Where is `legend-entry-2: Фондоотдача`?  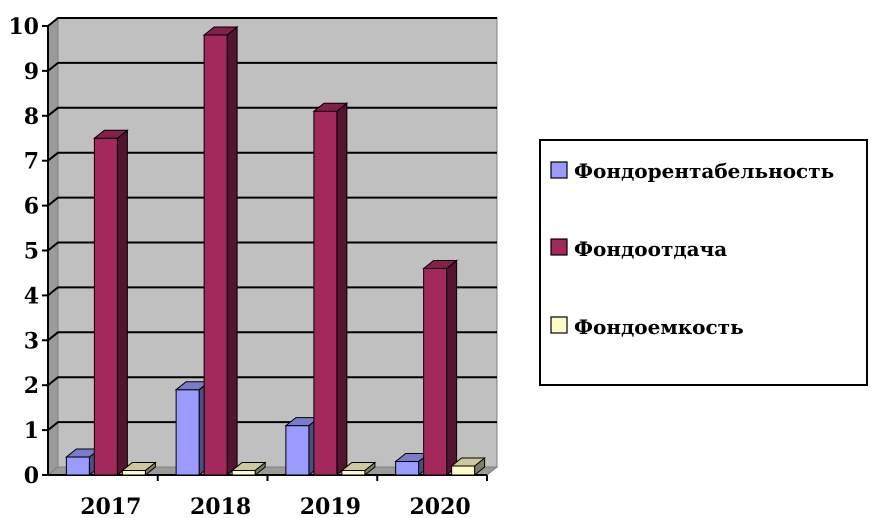 legend-entry-2: Фондоотдача is located at coordinates (638, 249).